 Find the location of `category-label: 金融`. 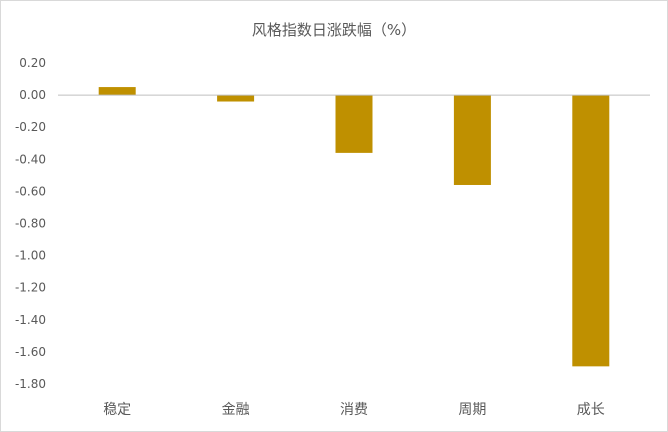

category-label: 金融 is located at coordinates (236, 410).